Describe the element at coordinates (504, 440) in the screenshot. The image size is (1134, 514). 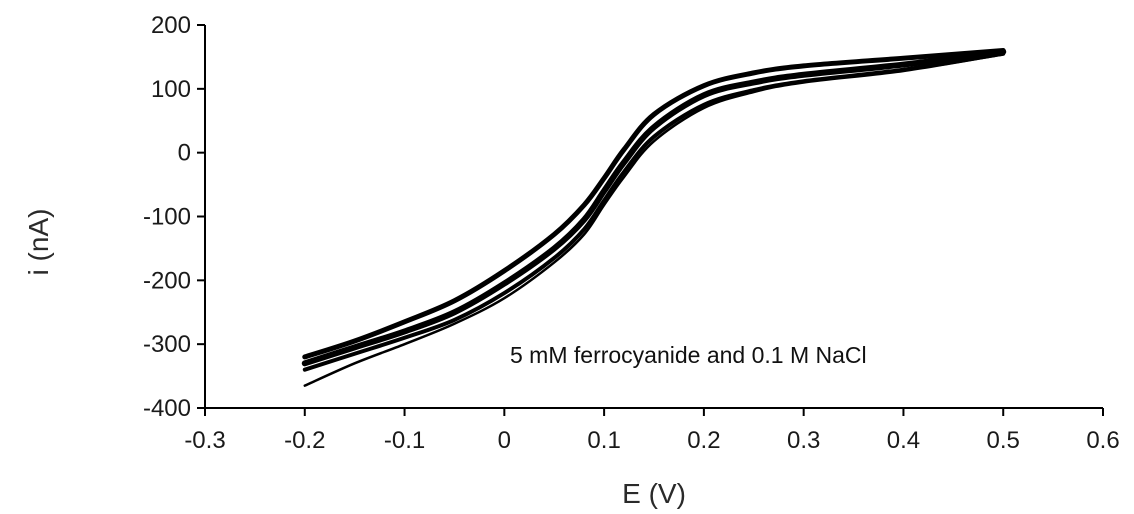
I see `x-tick-label: 0` at that location.